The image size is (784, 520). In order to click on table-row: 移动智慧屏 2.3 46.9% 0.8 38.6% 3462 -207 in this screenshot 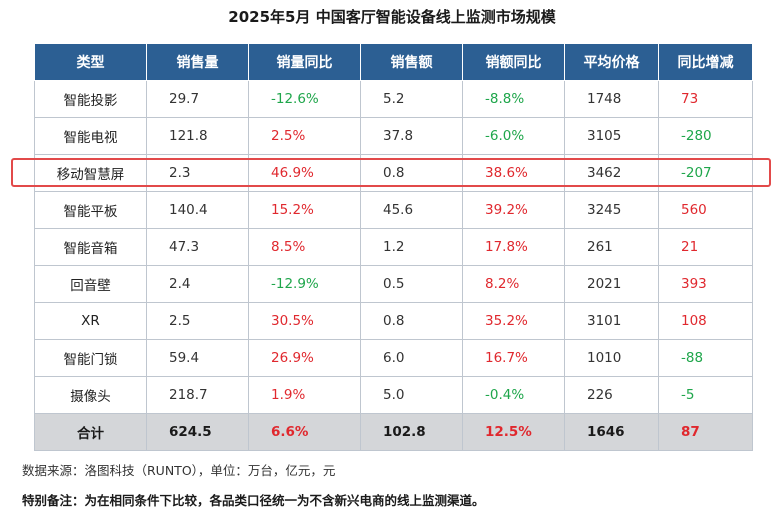, I will do `click(393, 173)`.